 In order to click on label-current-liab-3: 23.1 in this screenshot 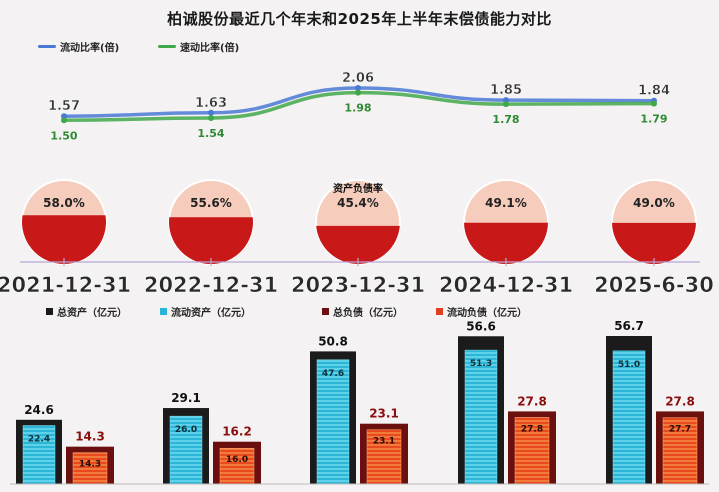, I will do `click(384, 442)`.